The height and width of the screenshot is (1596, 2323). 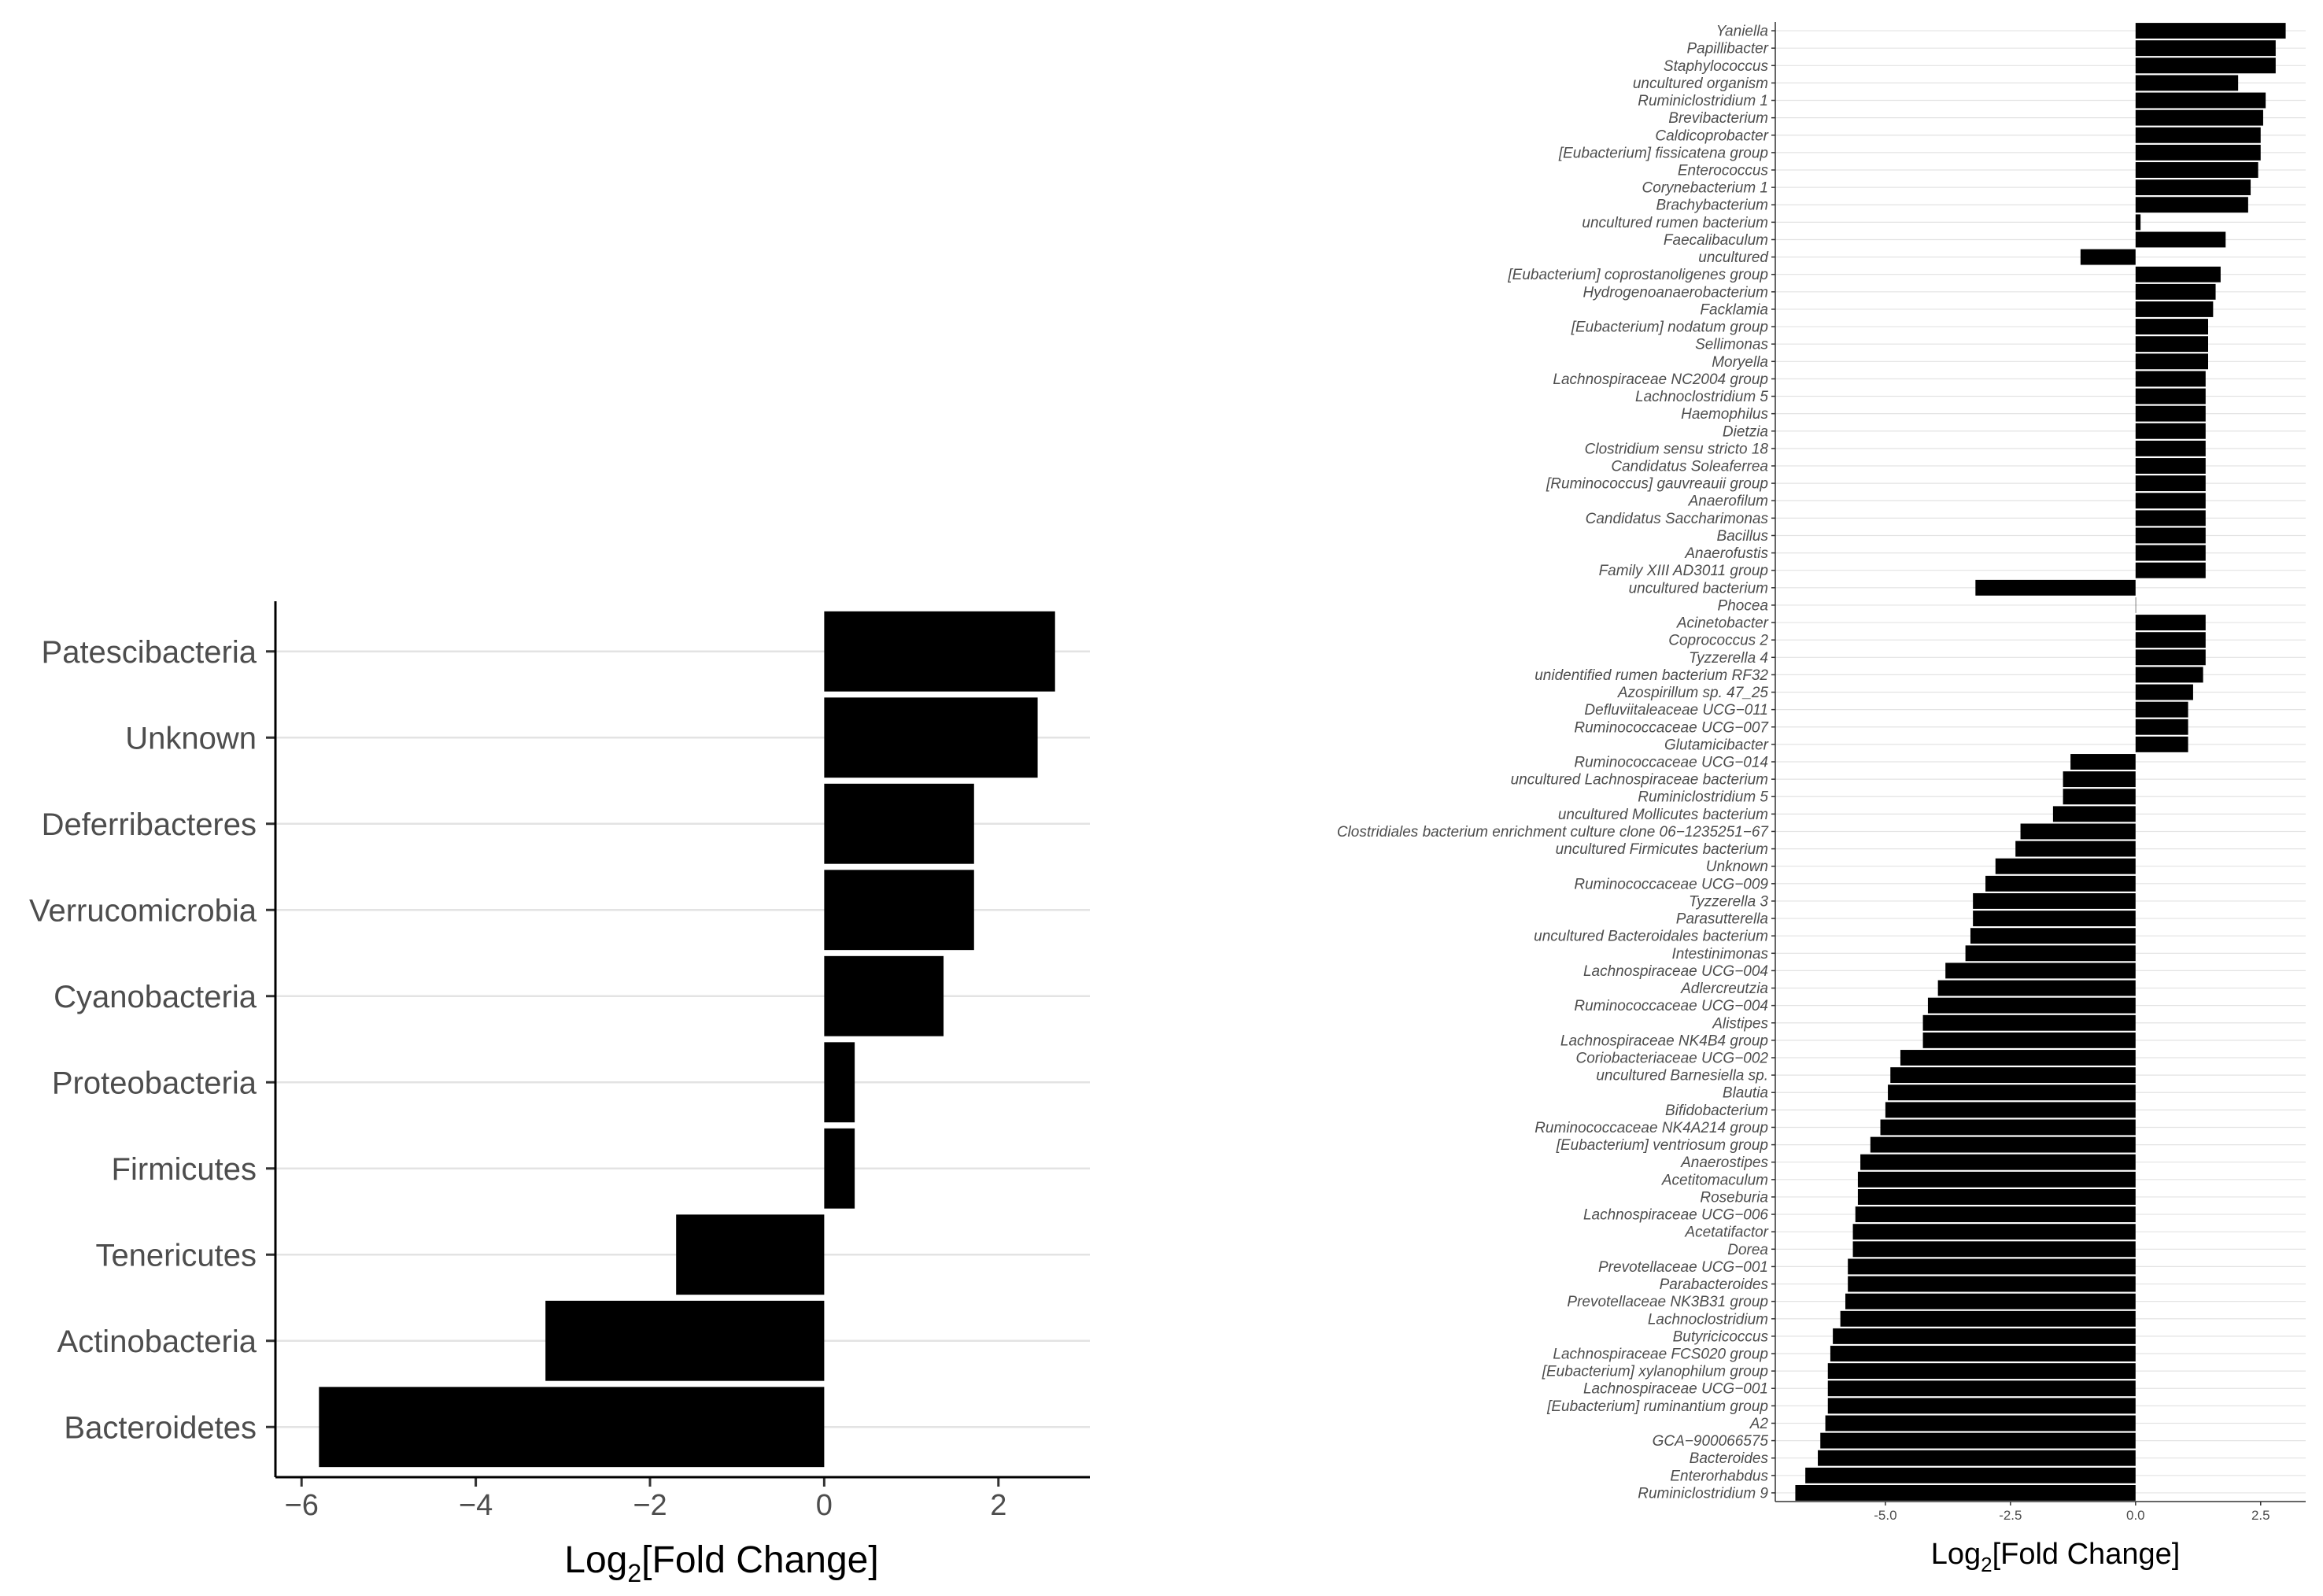 What do you see at coordinates (1678, 519) in the screenshot?
I see `category-label: Candidatus Saccharimonas` at bounding box center [1678, 519].